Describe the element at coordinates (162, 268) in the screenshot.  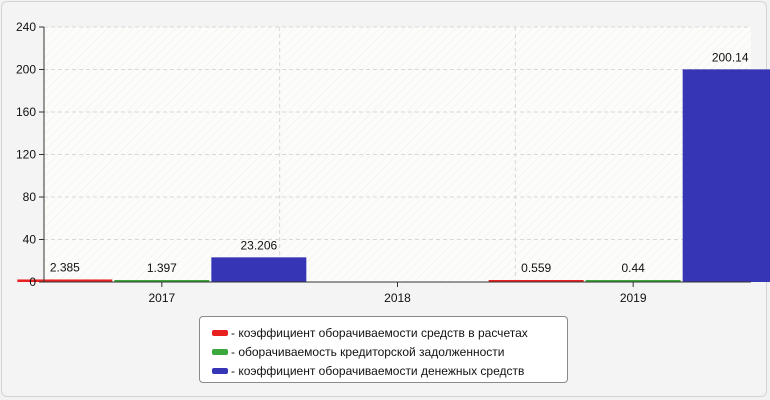
I see `data-label: 1.397` at that location.